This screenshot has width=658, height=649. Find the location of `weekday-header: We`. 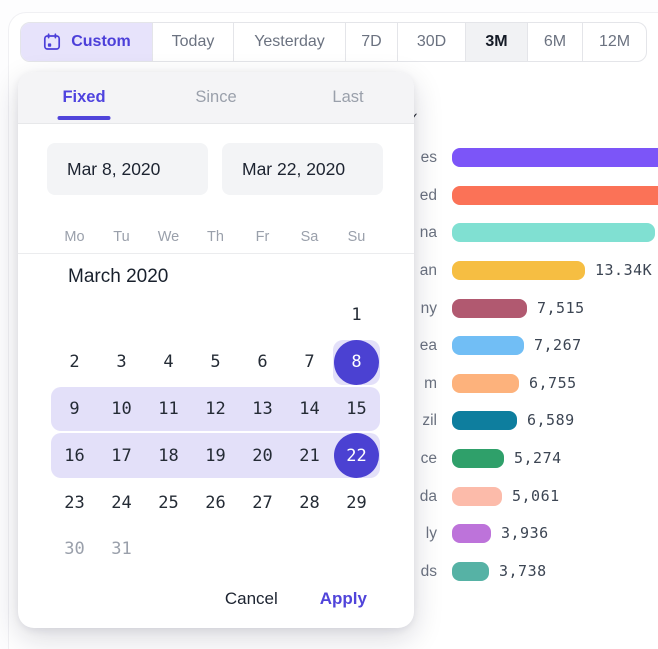

weekday-header: We is located at coordinates (168, 237).